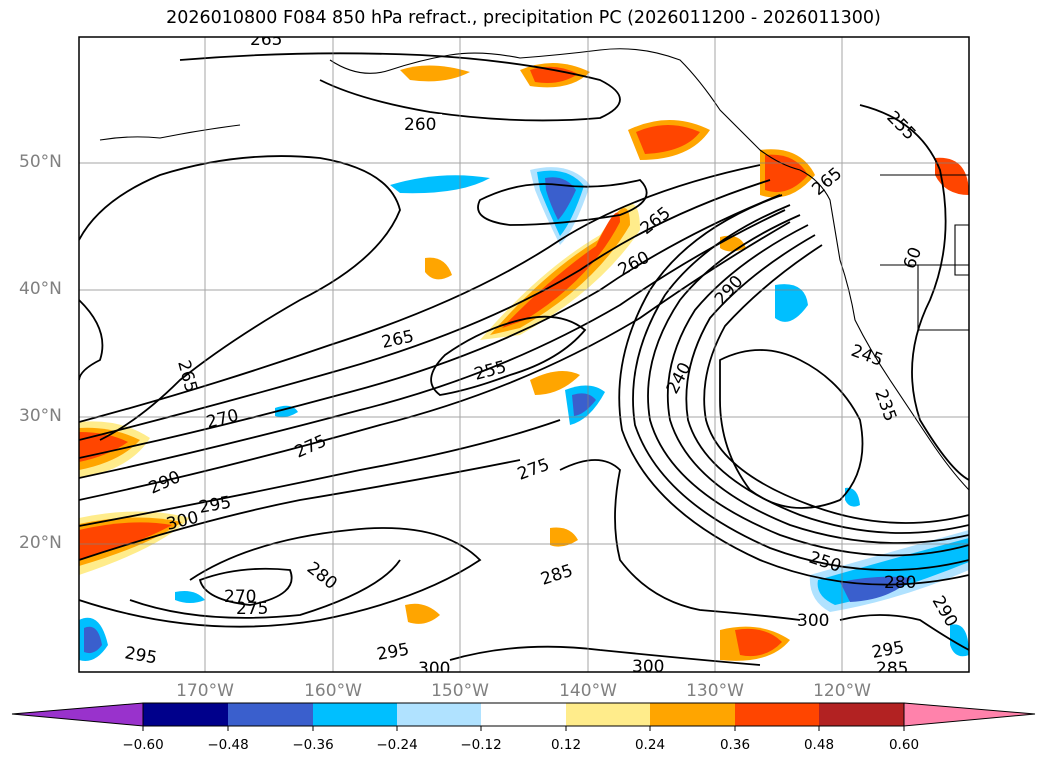 This screenshot has height=765, width=1047. I want to click on lat-label-20n: 20°N, so click(40, 543).